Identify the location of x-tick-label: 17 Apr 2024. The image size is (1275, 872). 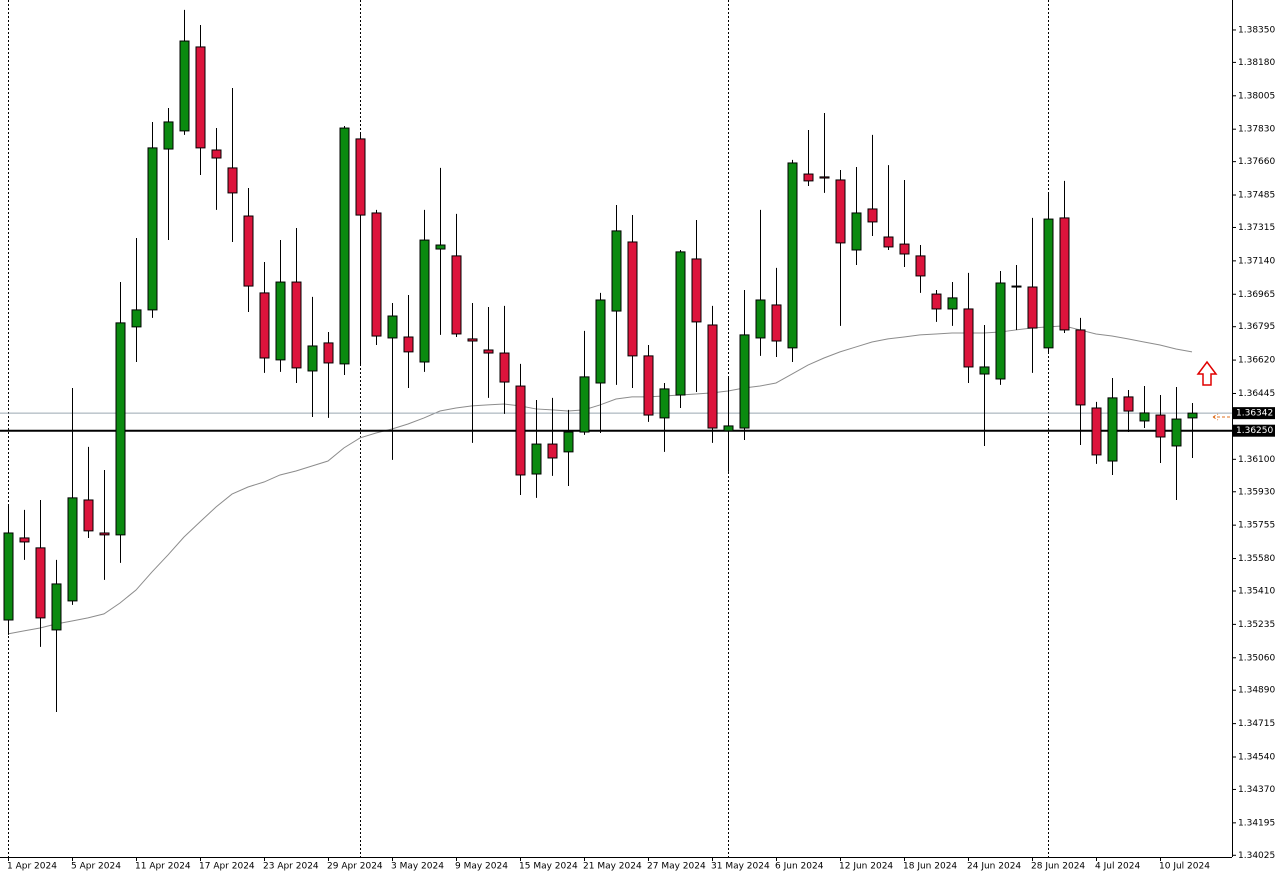
(227, 867).